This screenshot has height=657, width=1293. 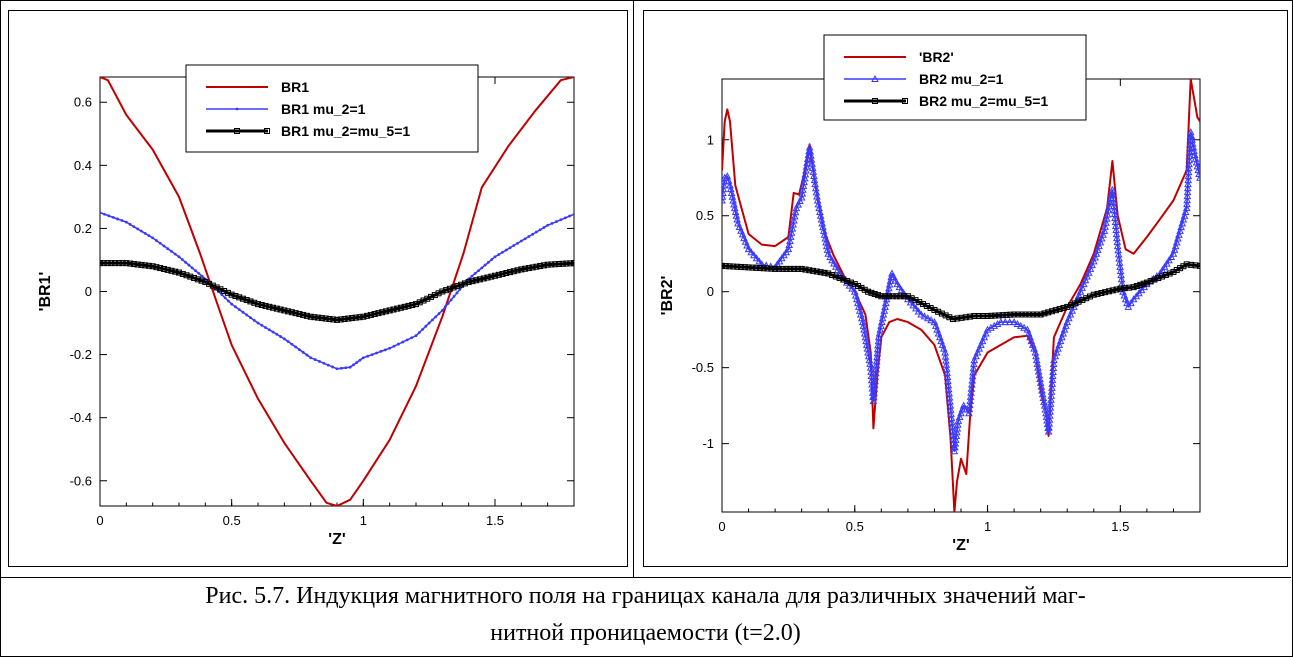 I want to click on y-axis-label: 'BR2', so click(x=667, y=296).